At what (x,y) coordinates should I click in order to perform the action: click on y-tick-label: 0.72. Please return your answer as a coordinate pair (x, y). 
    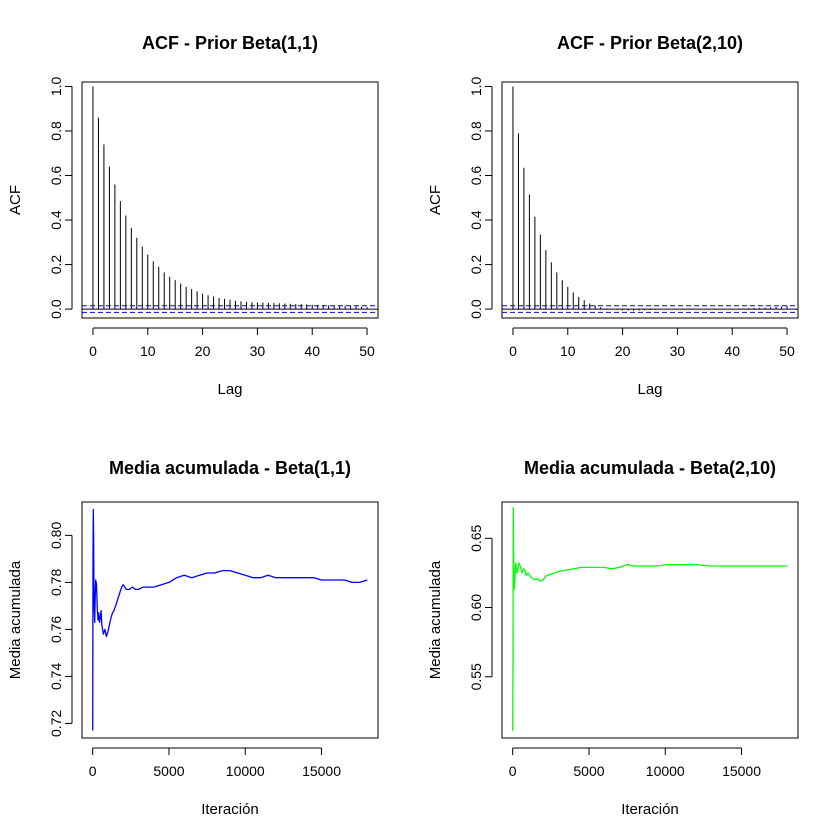
    Looking at the image, I should click on (56, 723).